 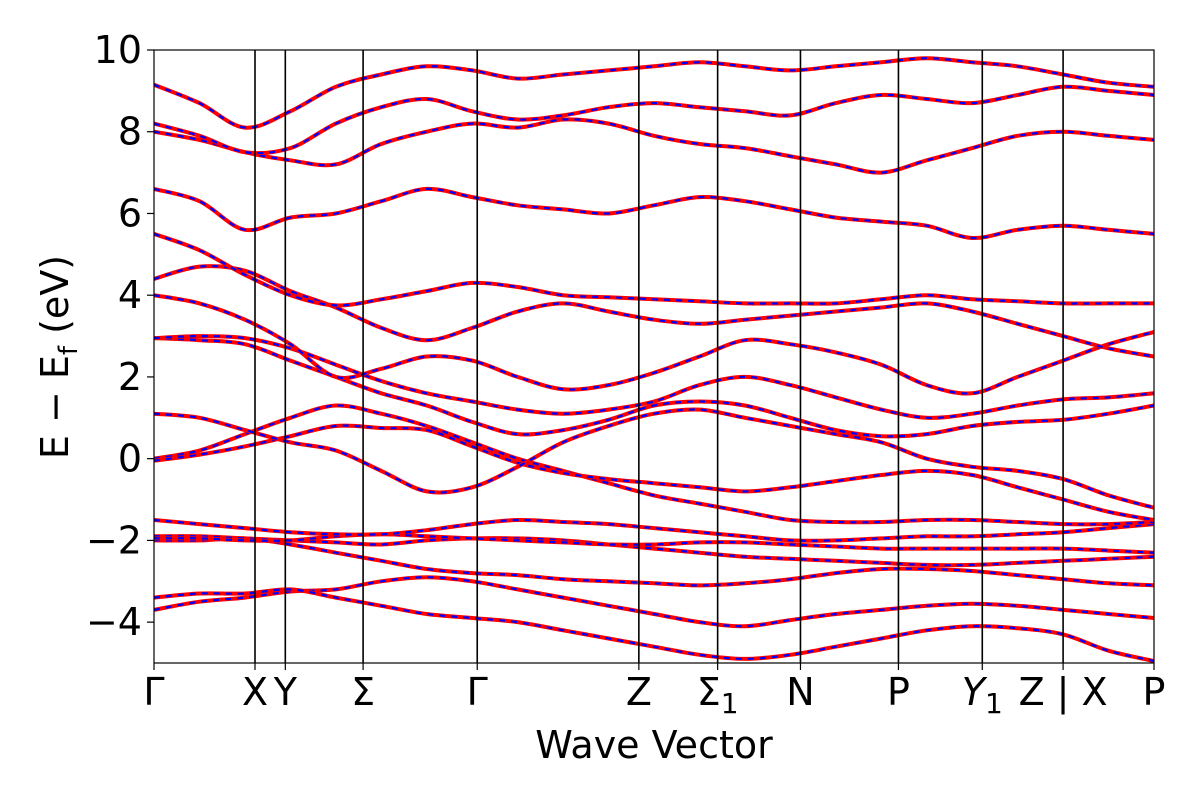 I want to click on x-tick-label: X, so click(x=255, y=692).